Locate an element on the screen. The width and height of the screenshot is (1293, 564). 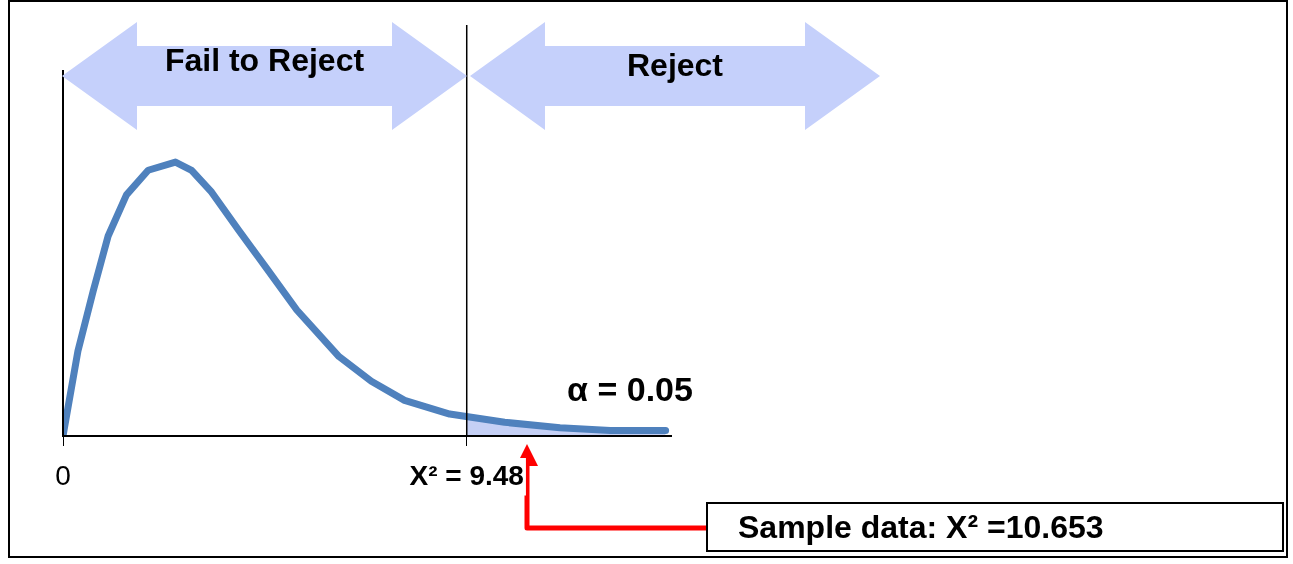
x-tick-label: 0 is located at coordinates (63, 475).